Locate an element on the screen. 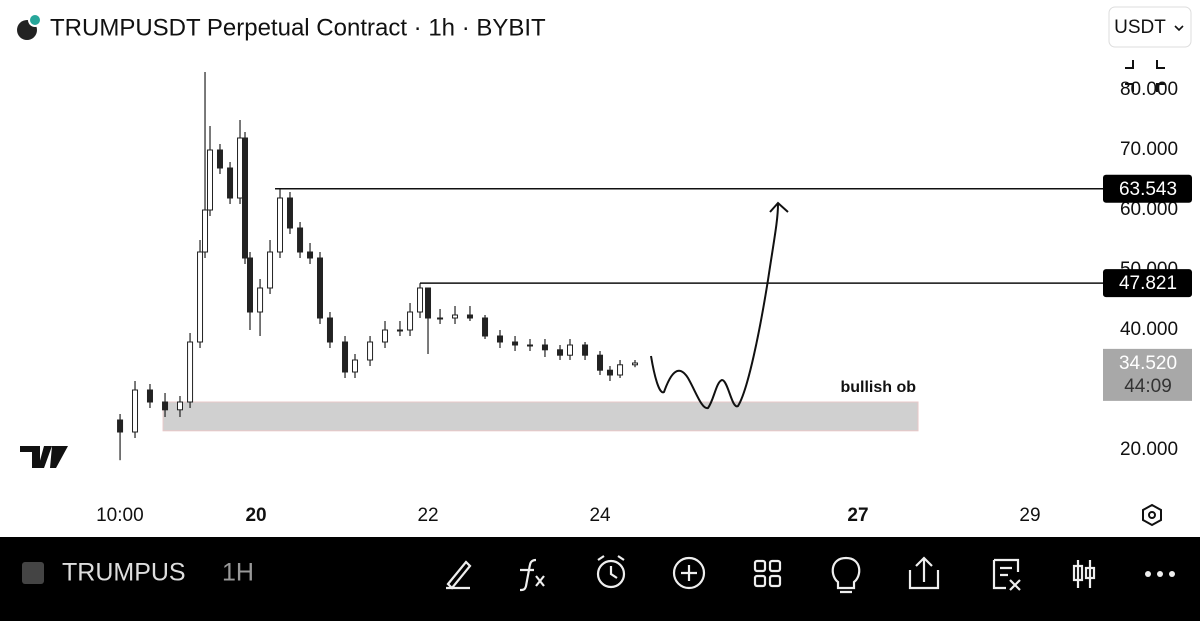 The image size is (1200, 621). x-tick-label: 27 is located at coordinates (857, 515).